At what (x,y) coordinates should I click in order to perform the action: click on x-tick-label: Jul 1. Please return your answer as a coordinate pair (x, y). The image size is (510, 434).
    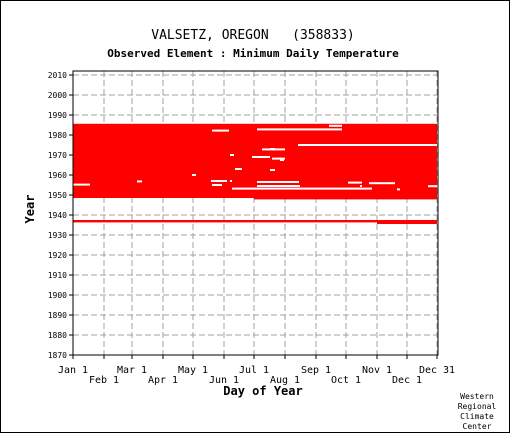
    Looking at the image, I should click on (254, 370).